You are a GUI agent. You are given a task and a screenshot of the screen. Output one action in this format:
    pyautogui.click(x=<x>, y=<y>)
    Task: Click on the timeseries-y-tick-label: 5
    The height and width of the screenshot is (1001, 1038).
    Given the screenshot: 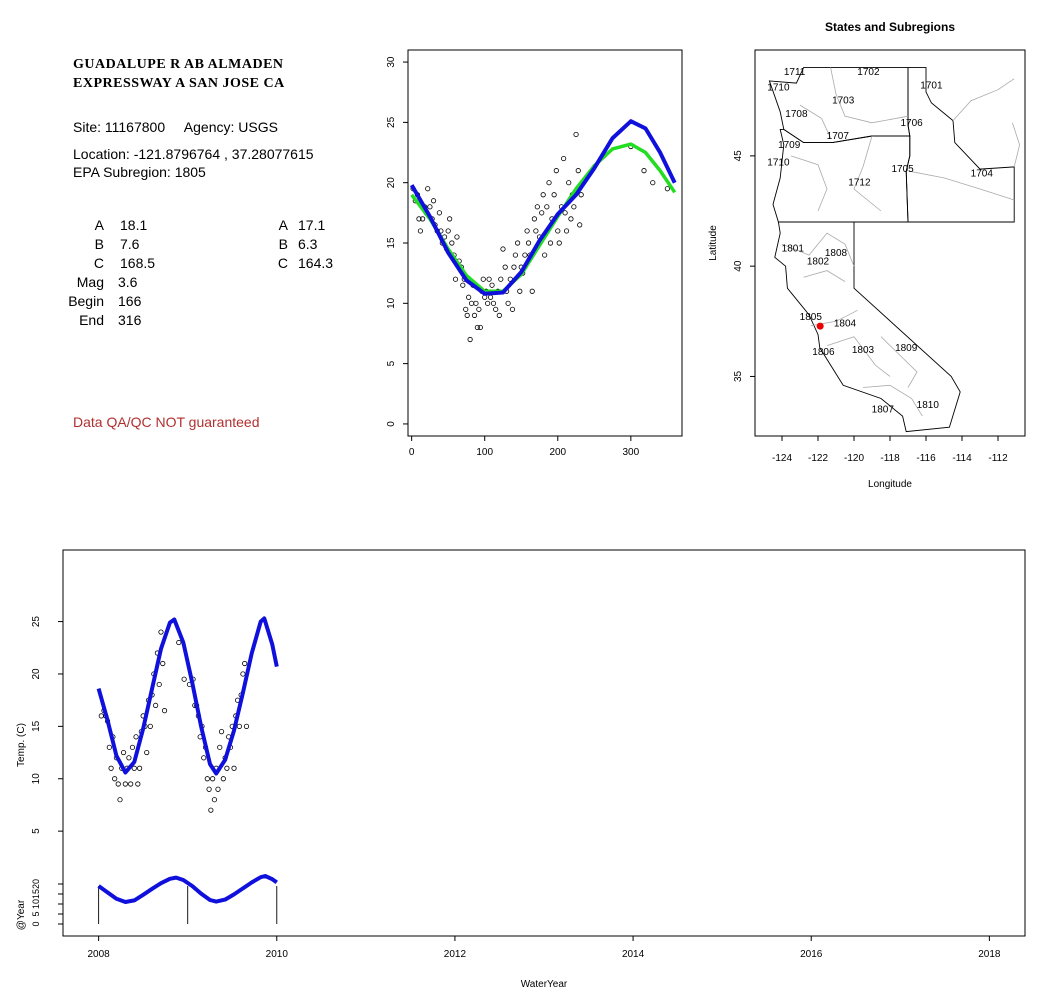 What is the action you would take?
    pyautogui.click(x=36, y=831)
    